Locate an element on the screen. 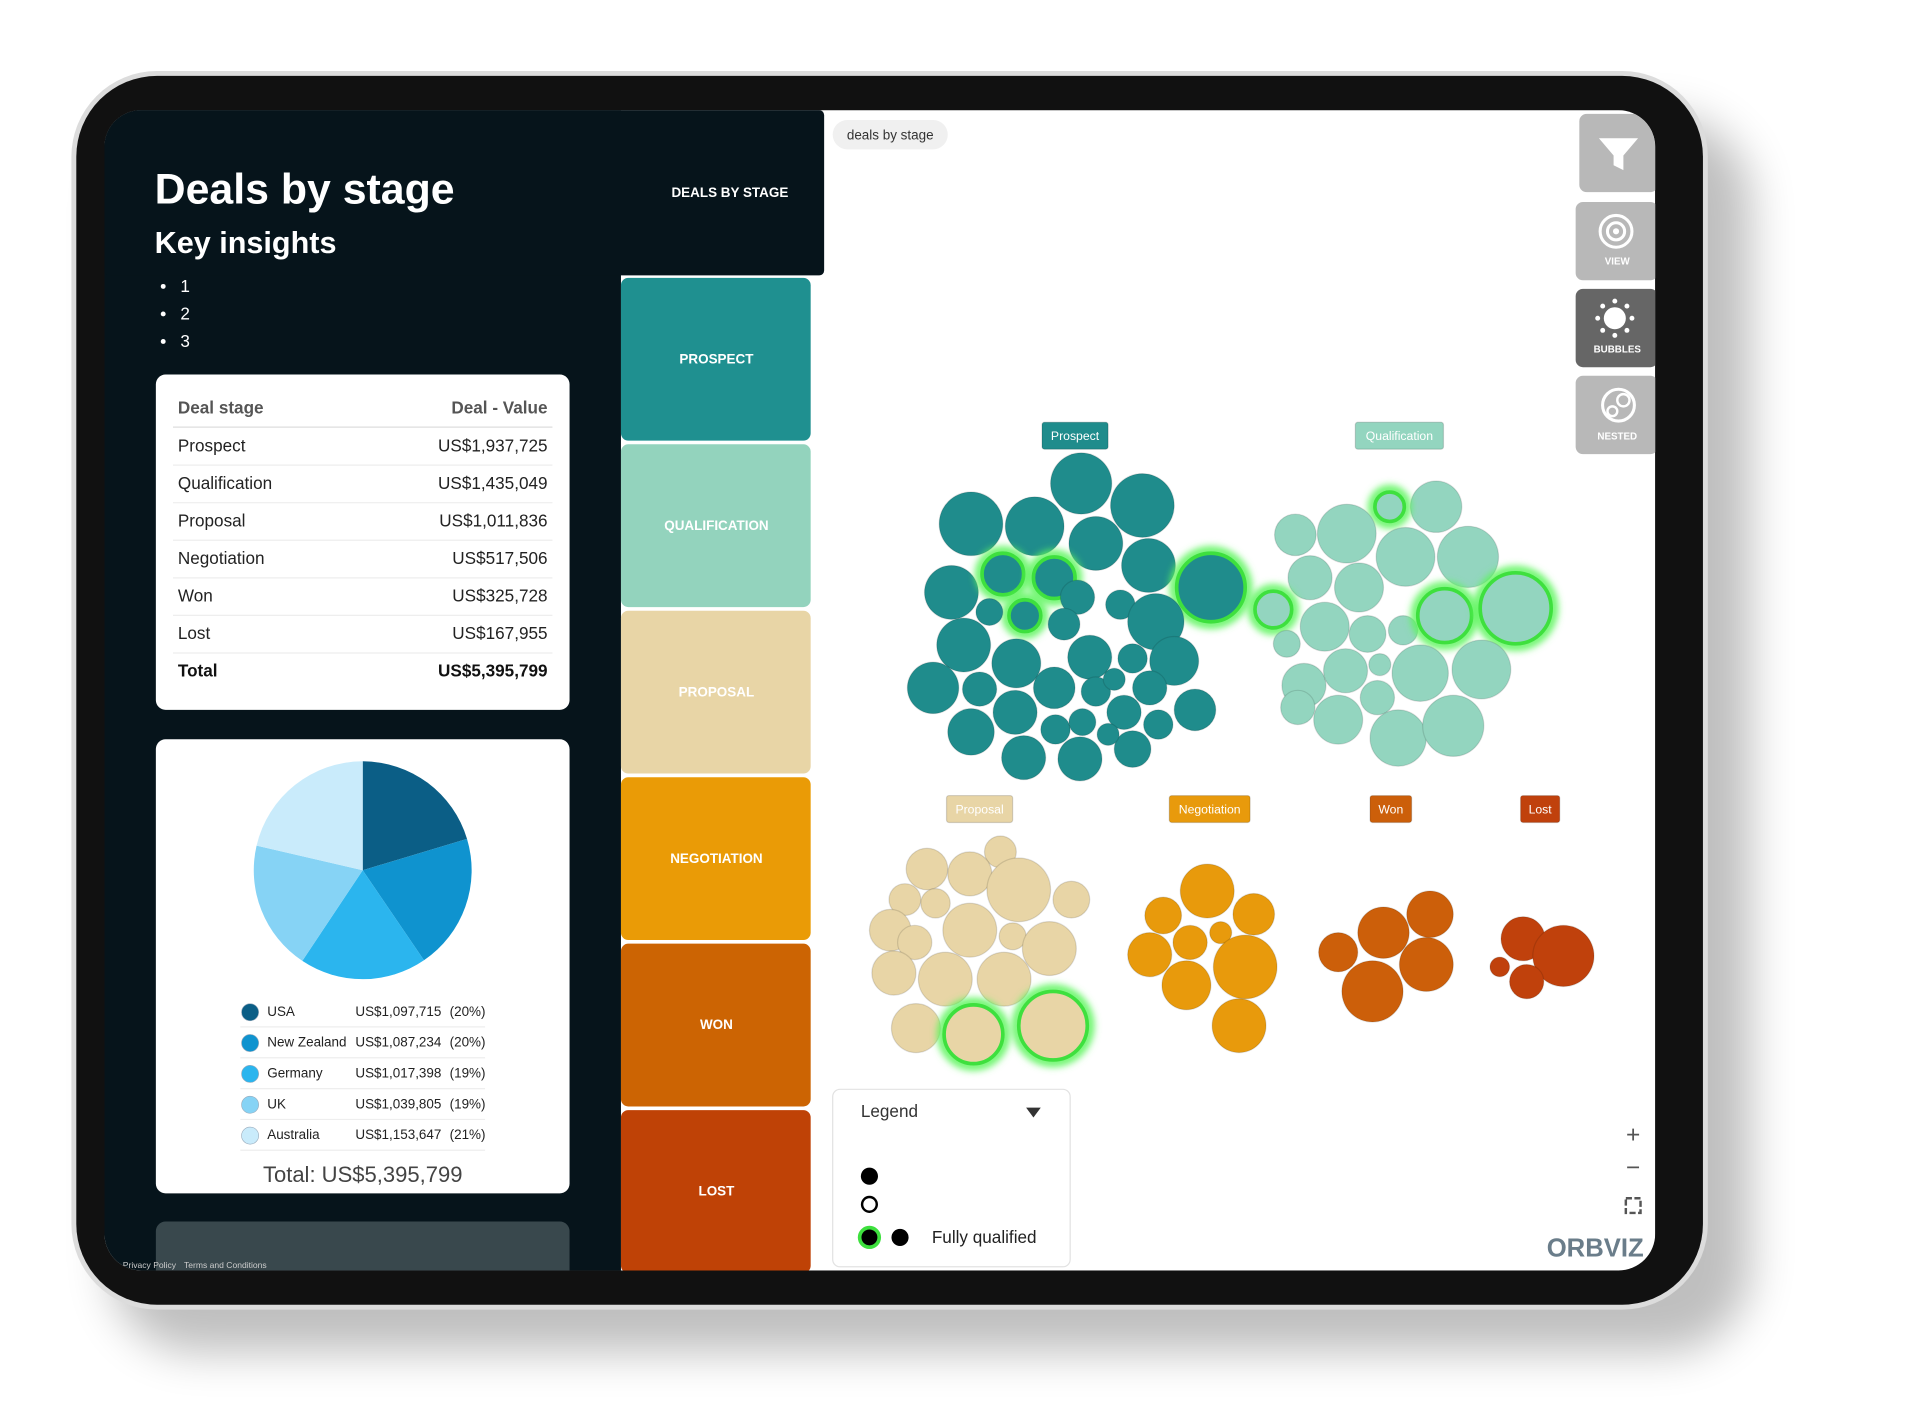 The image size is (1920, 1410). stage-label: QUALIFICATION is located at coordinates (716, 525).